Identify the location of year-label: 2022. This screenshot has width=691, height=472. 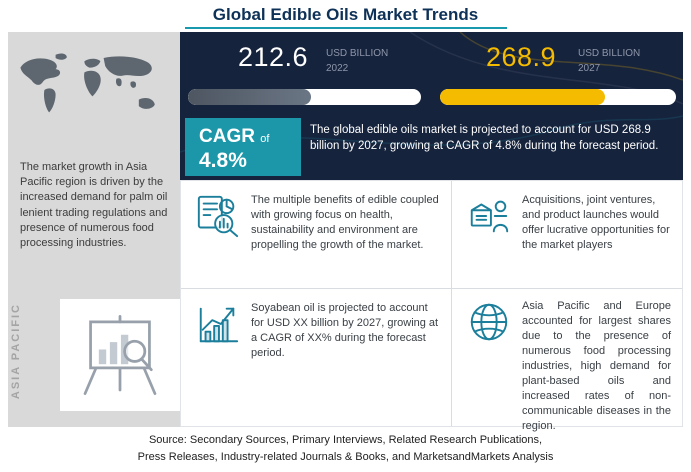
(337, 68).